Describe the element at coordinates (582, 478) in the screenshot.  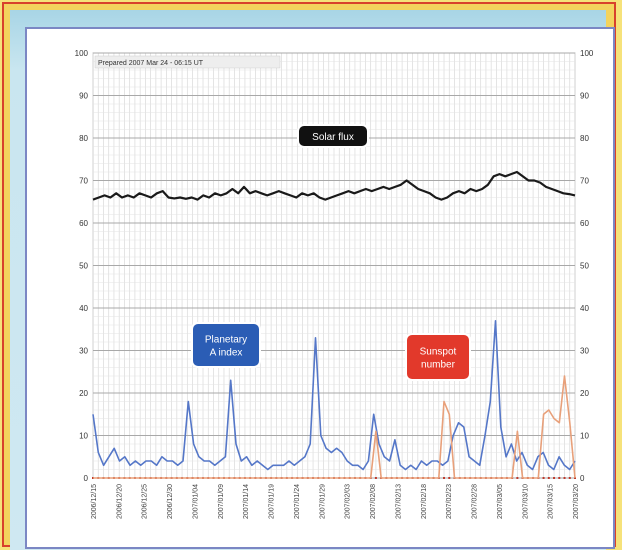
I see `y-tick-label-right: 0` at that location.